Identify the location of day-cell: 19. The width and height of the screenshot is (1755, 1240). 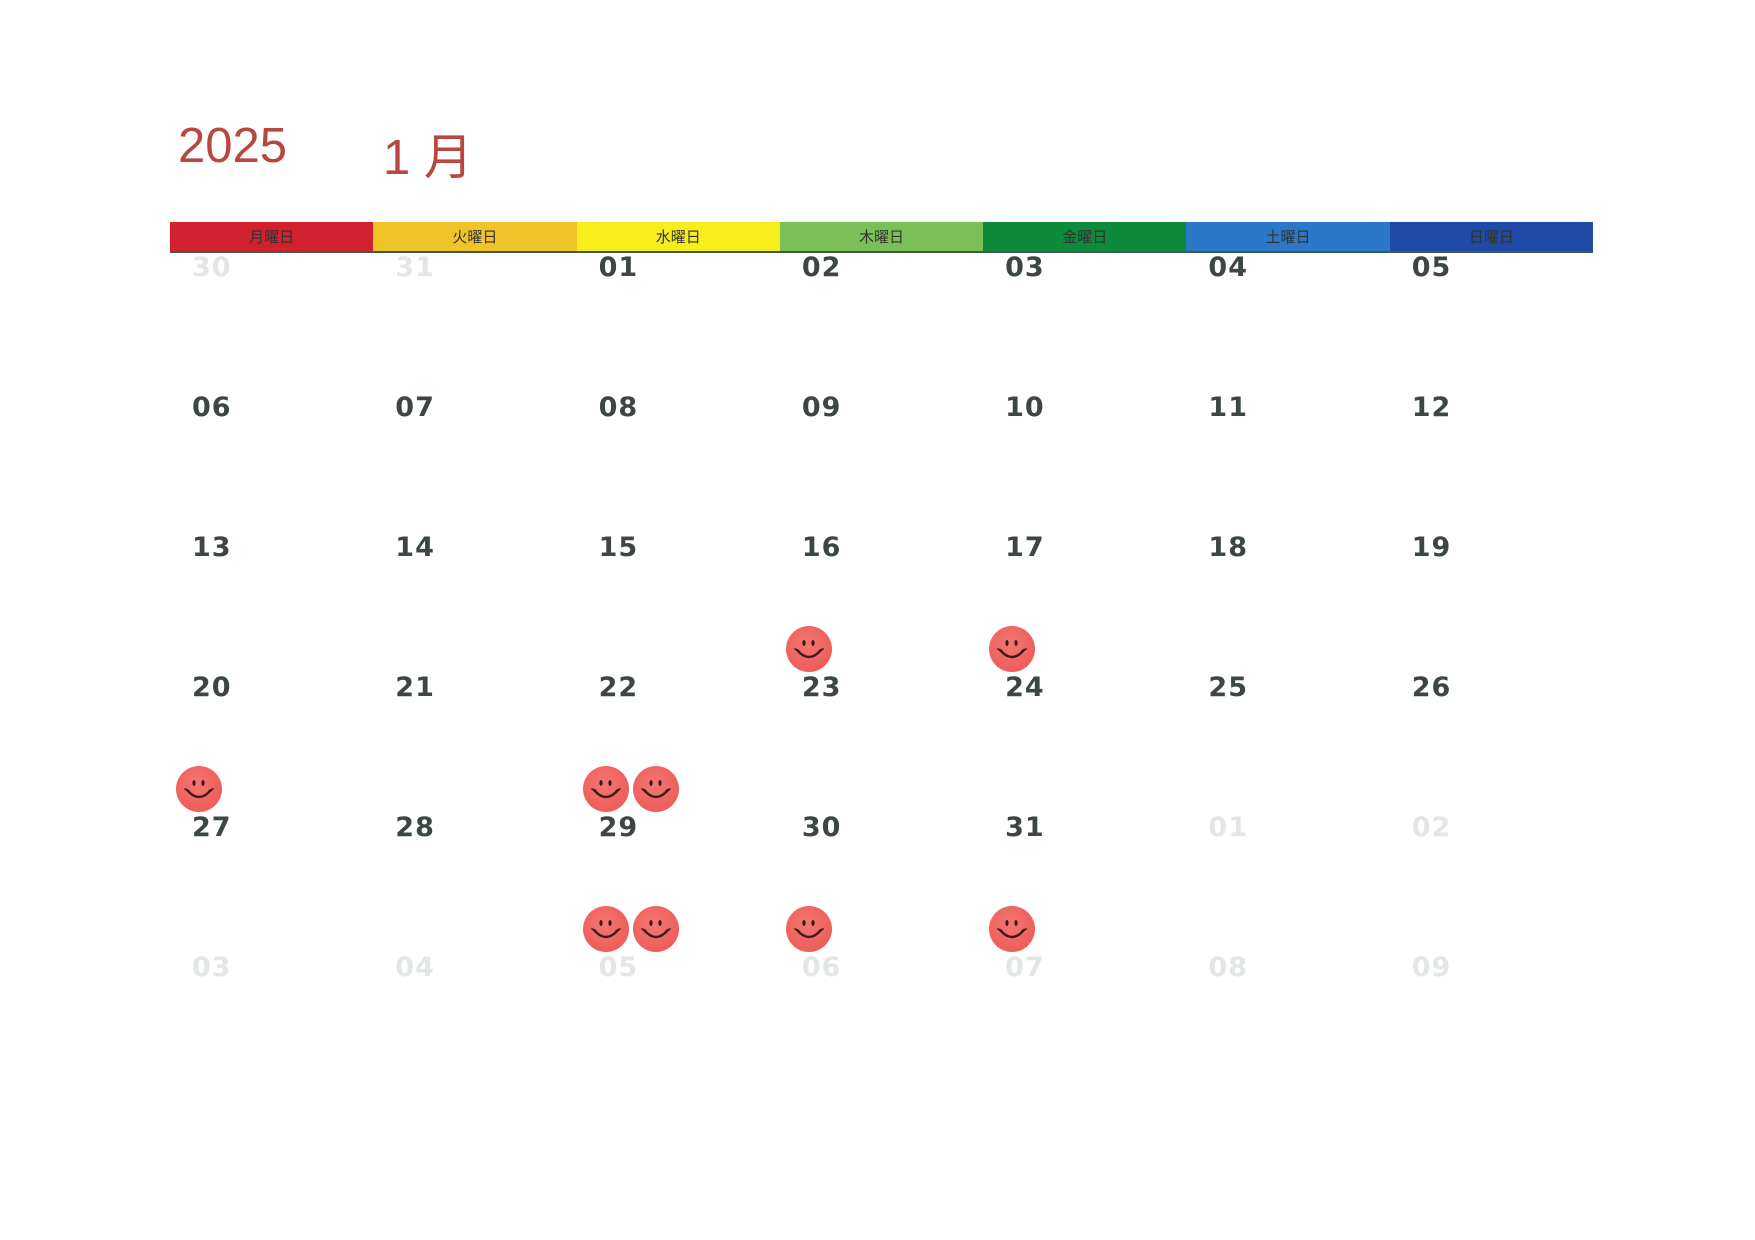
(1491, 602).